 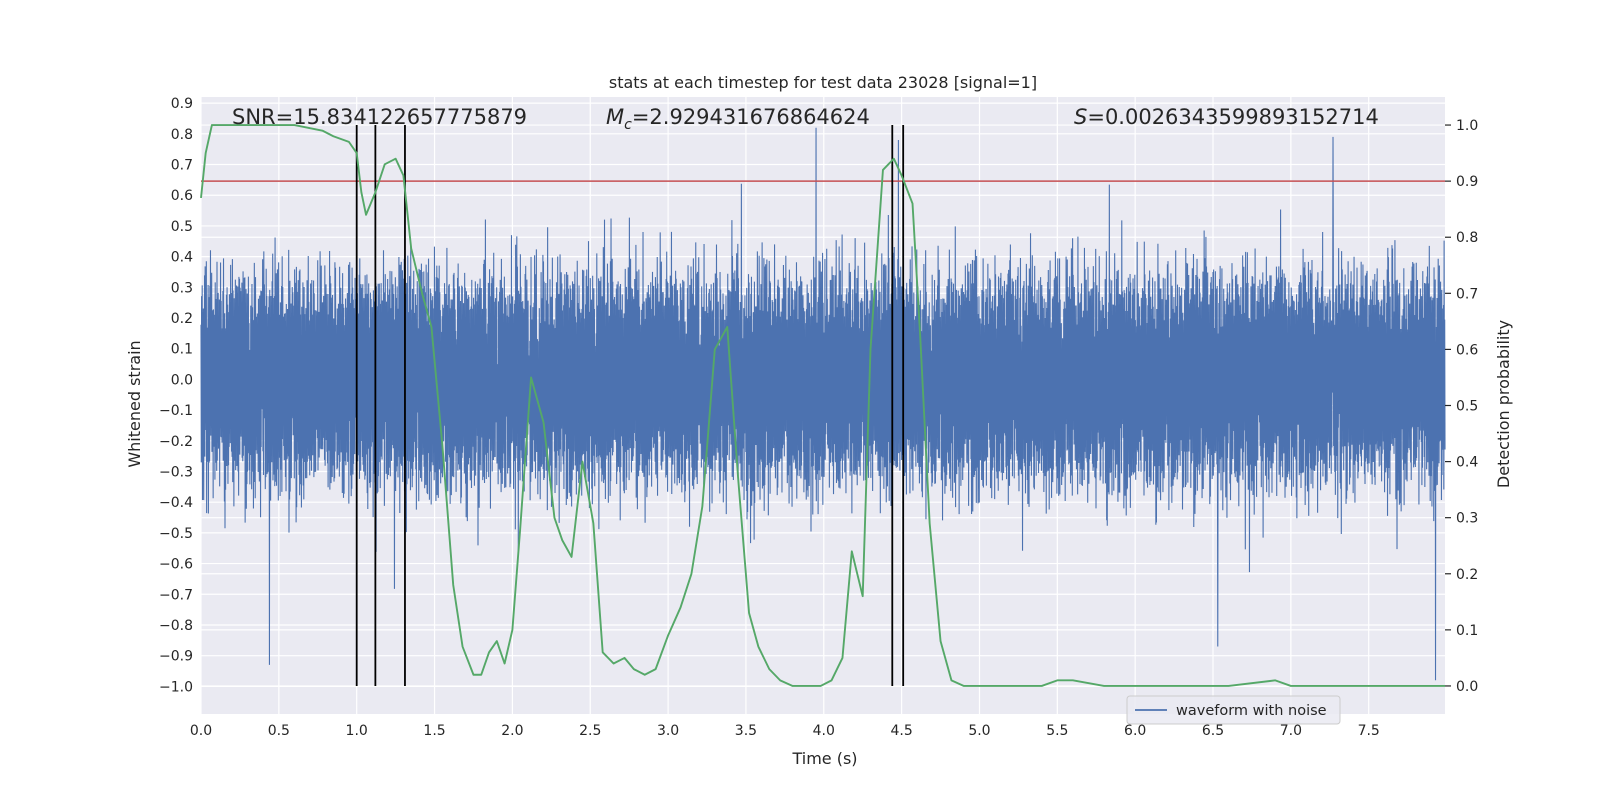 What do you see at coordinates (1467, 463) in the screenshot?
I see `y-right-tick-label: 0.4` at bounding box center [1467, 463].